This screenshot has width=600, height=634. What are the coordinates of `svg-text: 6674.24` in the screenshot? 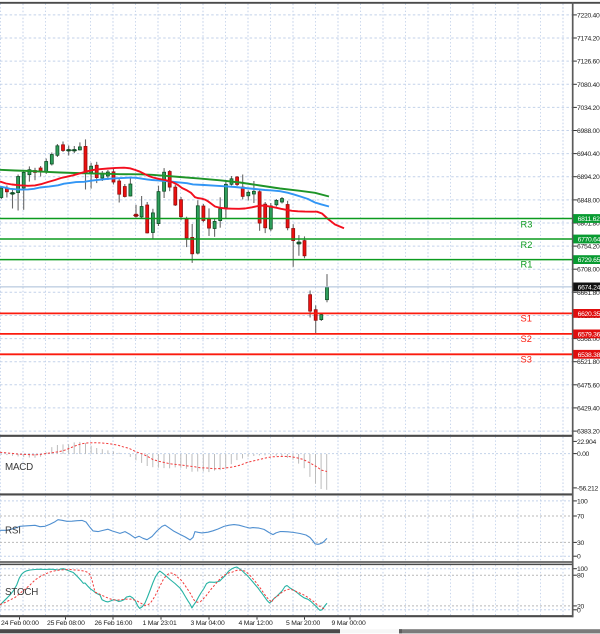 It's located at (589, 287).